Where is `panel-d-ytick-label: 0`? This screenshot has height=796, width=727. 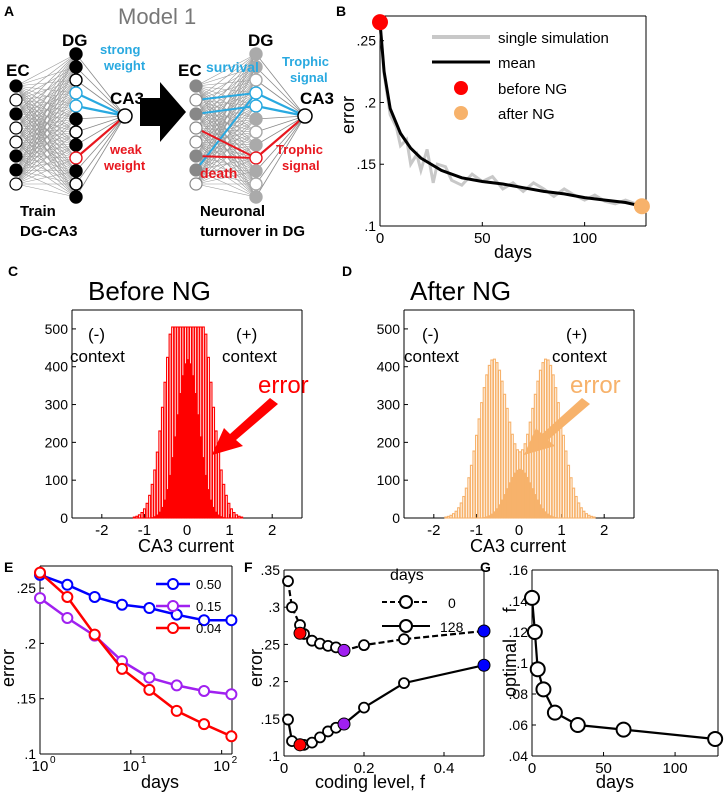
panel-d-ytick-label: 0 is located at coordinates (396, 518).